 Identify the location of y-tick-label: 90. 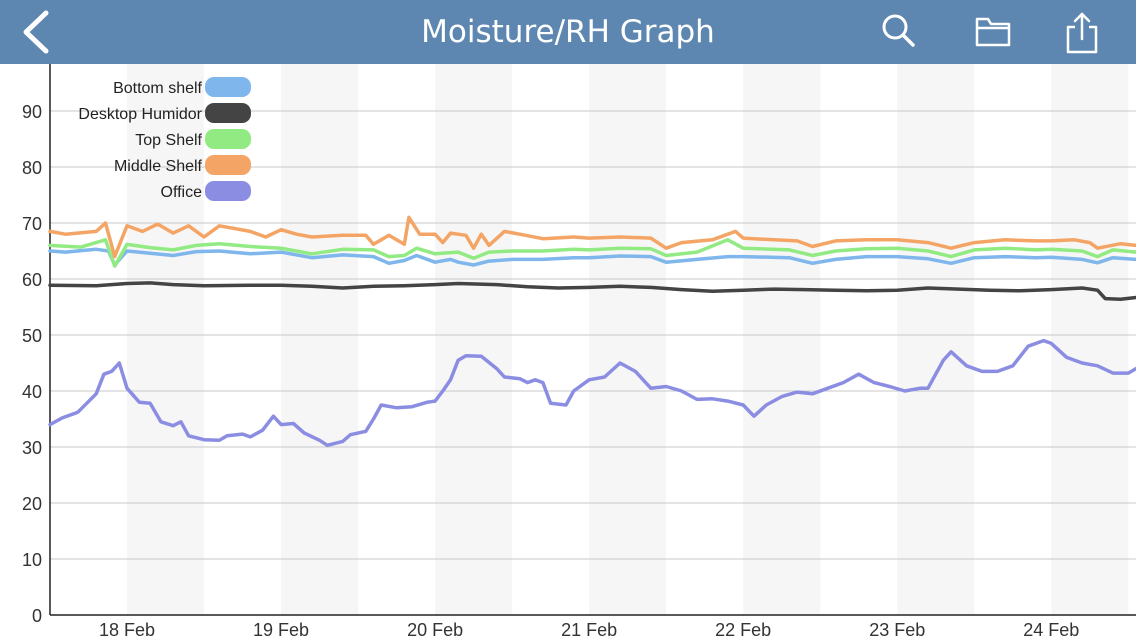
(32, 112).